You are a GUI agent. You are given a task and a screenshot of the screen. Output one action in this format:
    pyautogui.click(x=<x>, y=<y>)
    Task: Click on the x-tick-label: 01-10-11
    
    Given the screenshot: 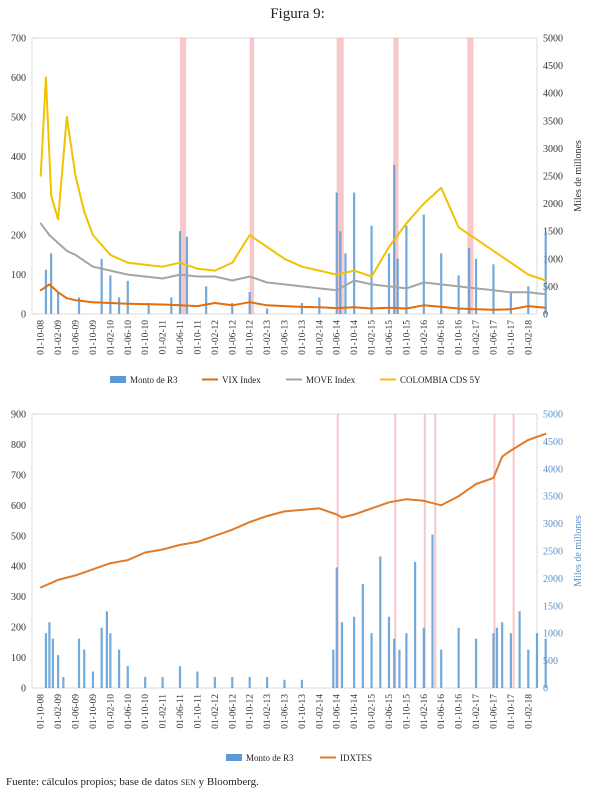 What is the action you would take?
    pyautogui.click(x=198, y=337)
    